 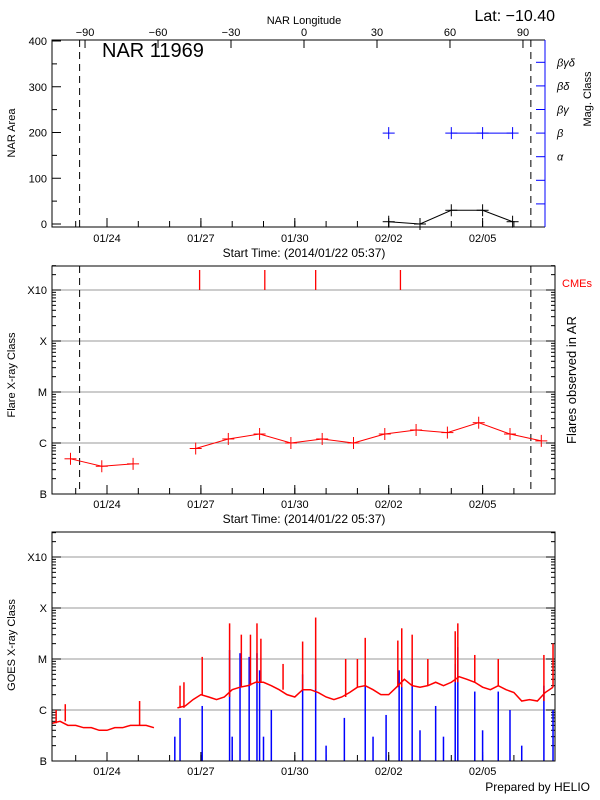 I want to click on mag-class-tick-label: β, so click(x=560, y=134).